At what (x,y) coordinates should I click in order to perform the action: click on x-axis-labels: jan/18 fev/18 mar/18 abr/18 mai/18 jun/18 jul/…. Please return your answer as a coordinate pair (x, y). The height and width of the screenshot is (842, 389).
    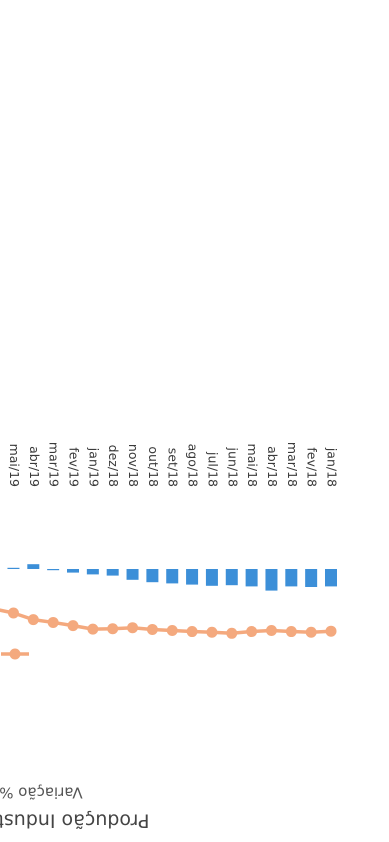
    Looking at the image, I should click on (170, 464).